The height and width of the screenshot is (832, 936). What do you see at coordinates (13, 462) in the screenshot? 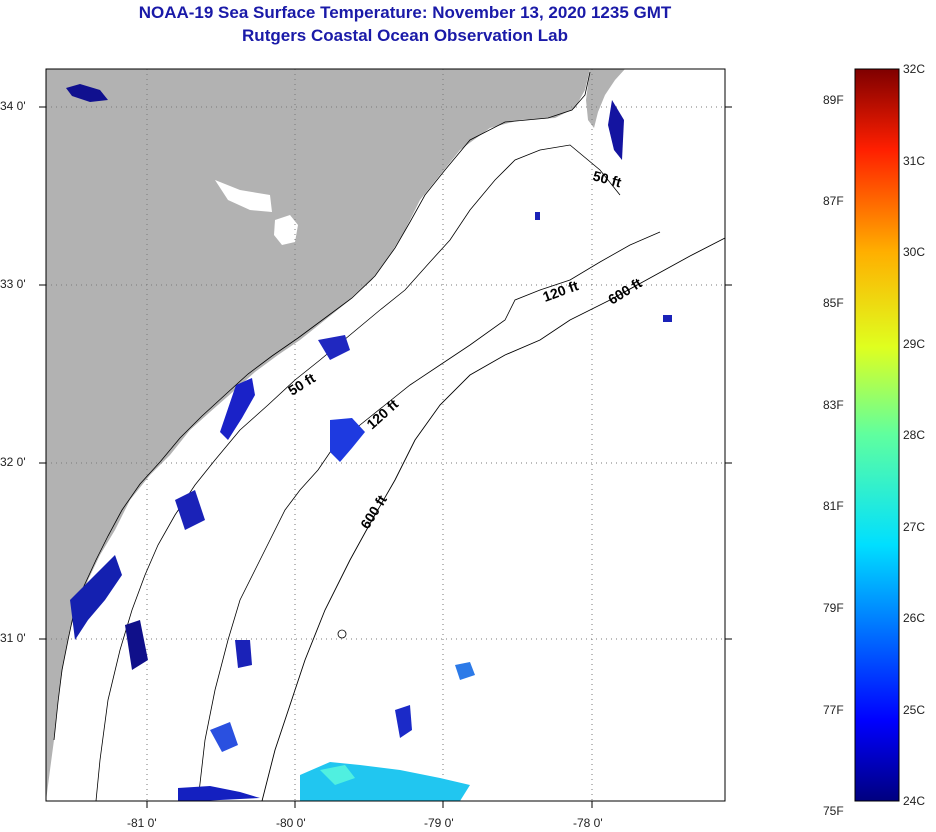
I see `lat-label: 32 0'` at bounding box center [13, 462].